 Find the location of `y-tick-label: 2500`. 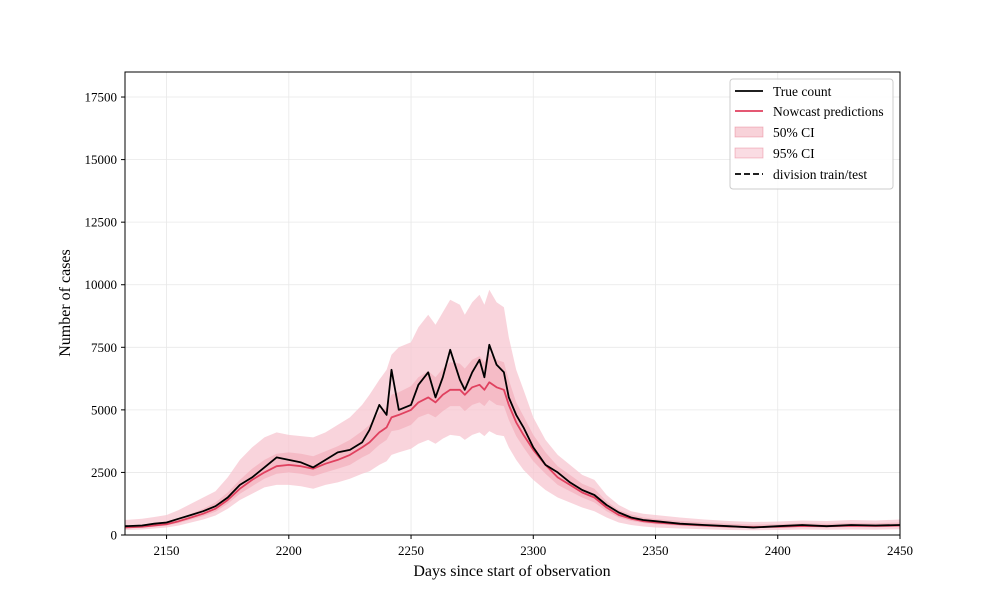

y-tick-label: 2500 is located at coordinates (104, 472).